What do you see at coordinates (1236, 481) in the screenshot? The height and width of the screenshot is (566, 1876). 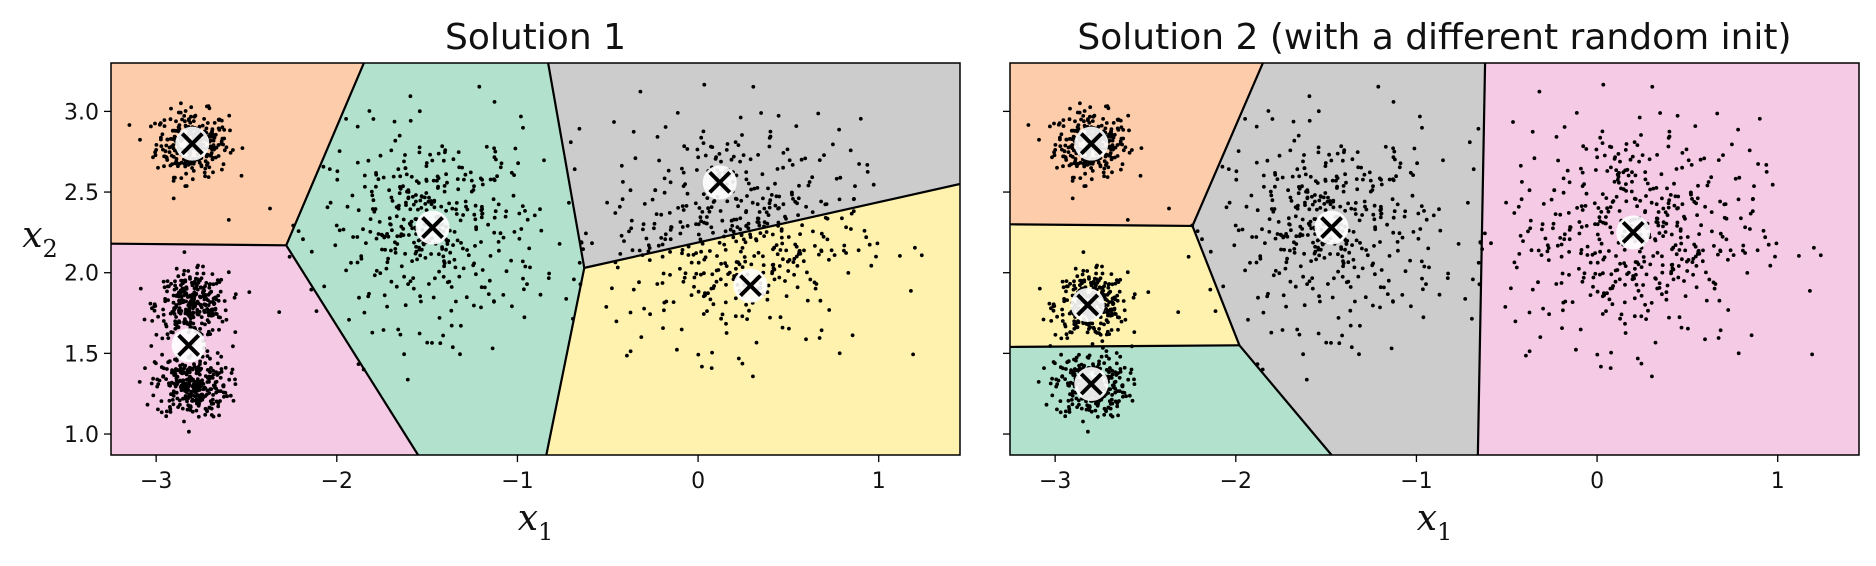 I see `x-tick-label: −2` at bounding box center [1236, 481].